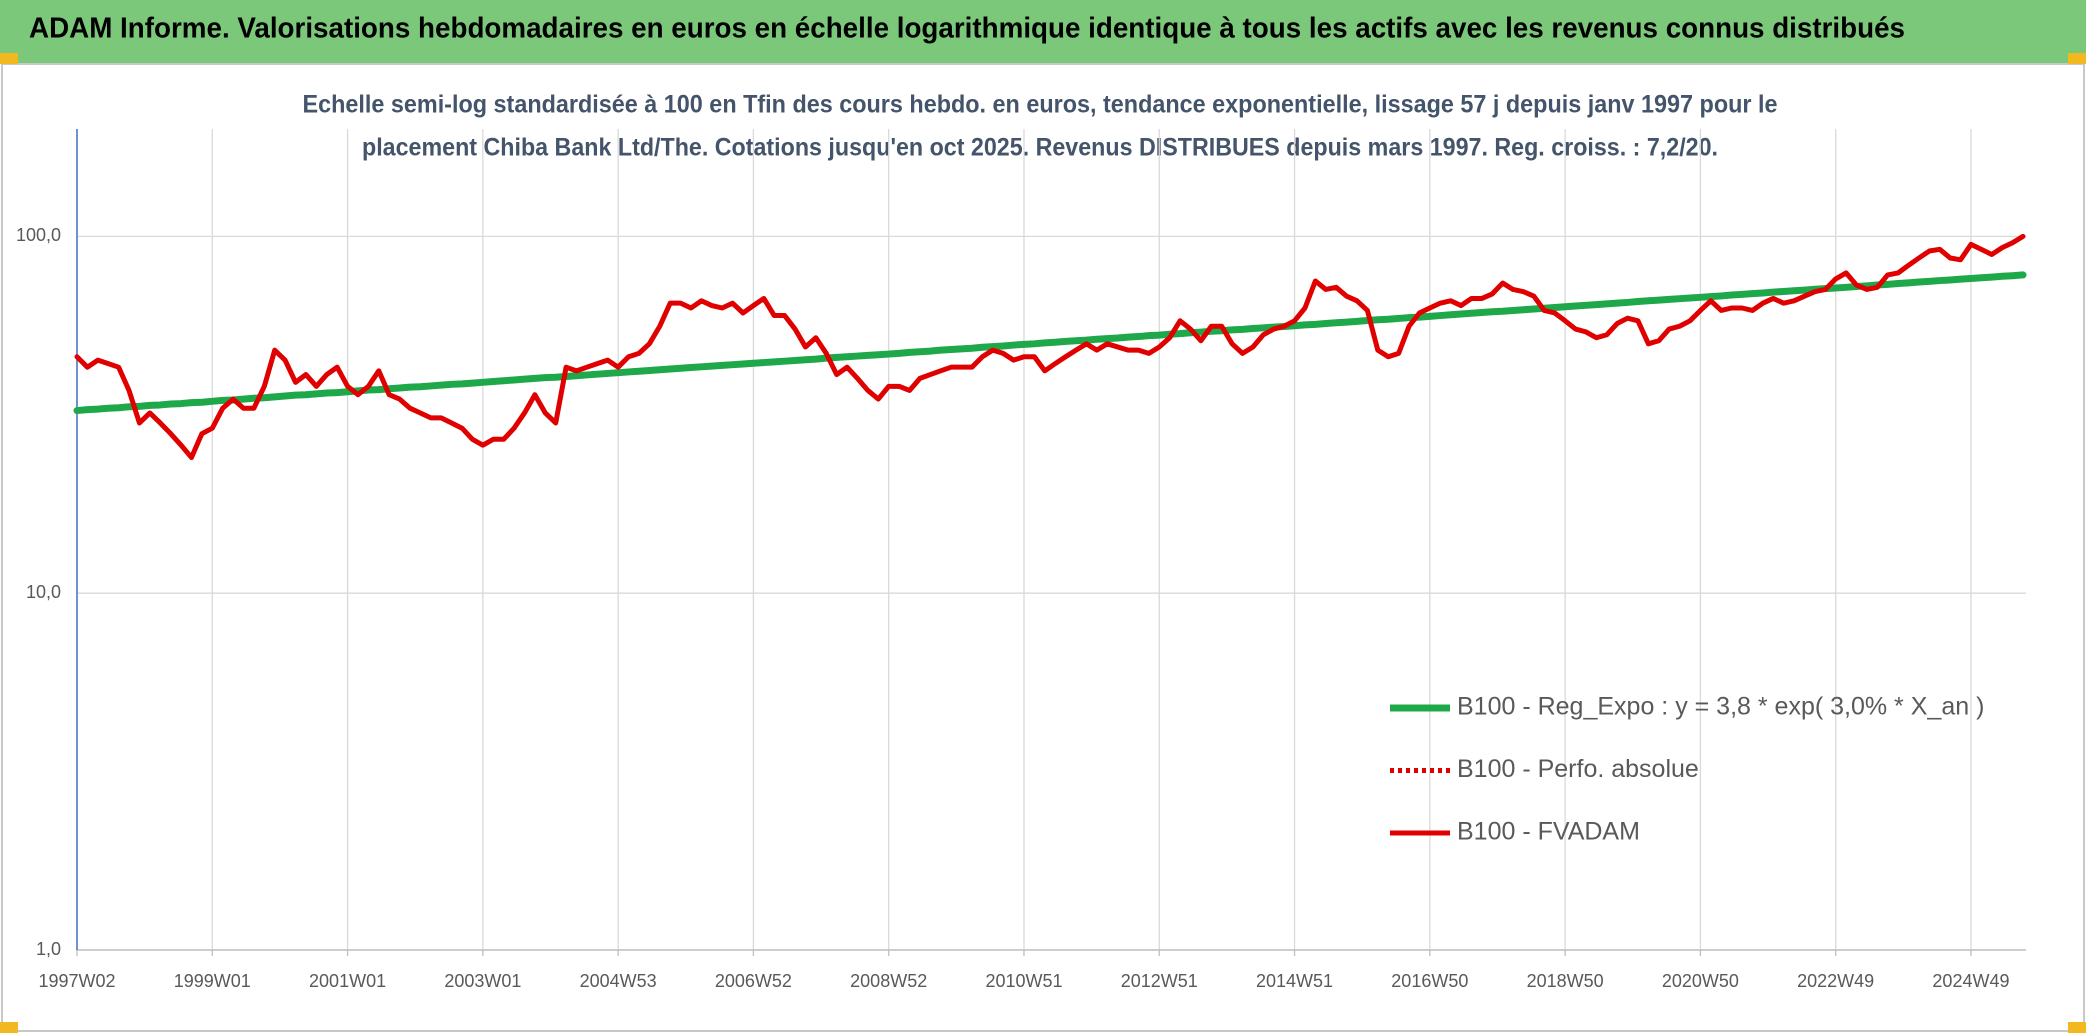 The height and width of the screenshot is (1033, 2086). Describe the element at coordinates (1565, 981) in the screenshot. I see `x-tick-label: 2018W50` at that location.